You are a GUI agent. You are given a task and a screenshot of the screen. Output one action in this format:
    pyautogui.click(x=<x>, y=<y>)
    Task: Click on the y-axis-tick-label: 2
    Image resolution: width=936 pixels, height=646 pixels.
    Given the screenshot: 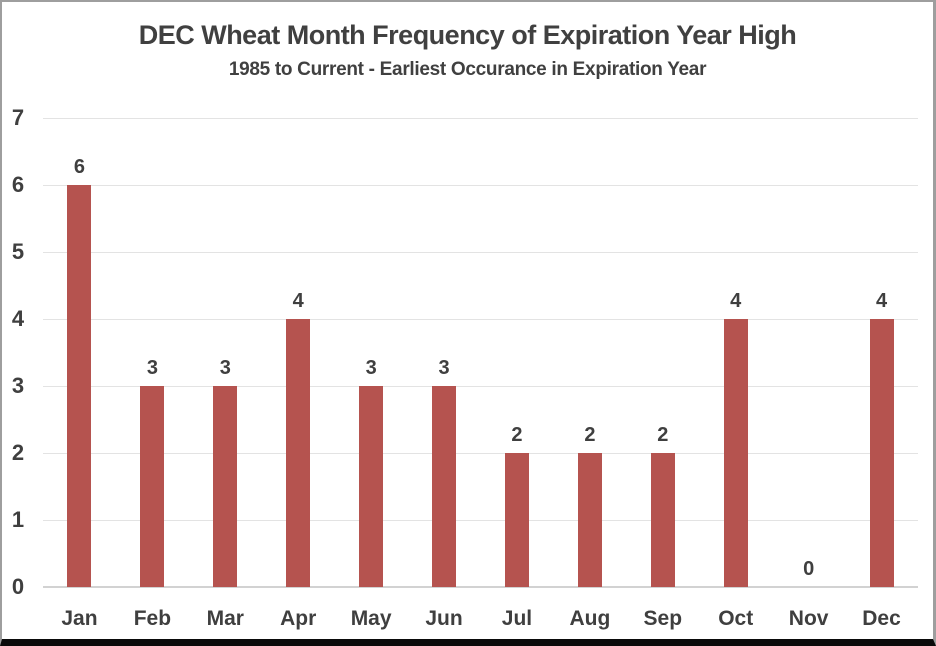 What is the action you would take?
    pyautogui.click(x=18, y=452)
    